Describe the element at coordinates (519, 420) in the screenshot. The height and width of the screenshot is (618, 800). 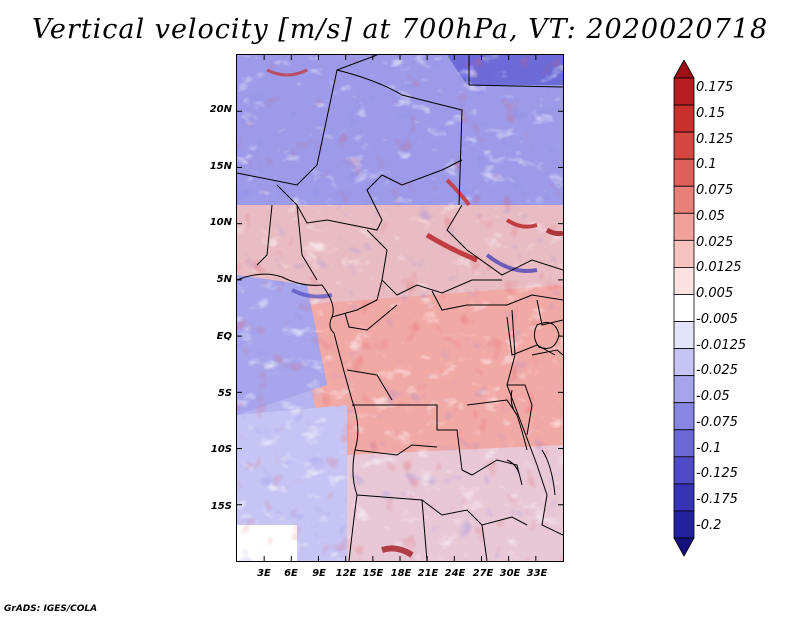
I see `lake-tanganyika` at that location.